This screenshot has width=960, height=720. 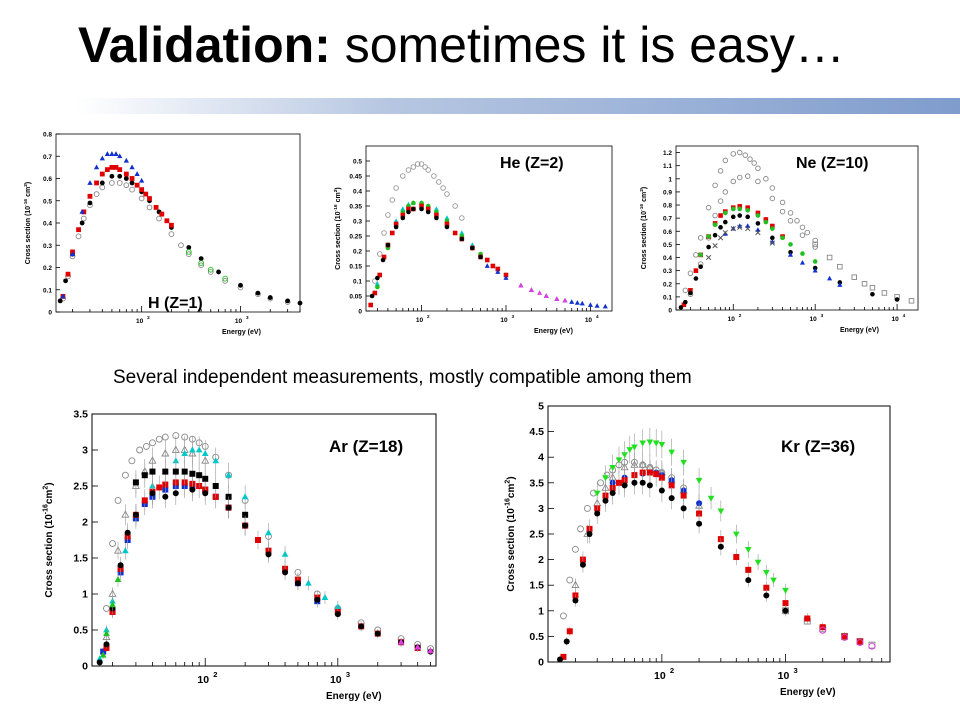 I want to click on y-tick-label: 0.3, so click(x=667, y=271).